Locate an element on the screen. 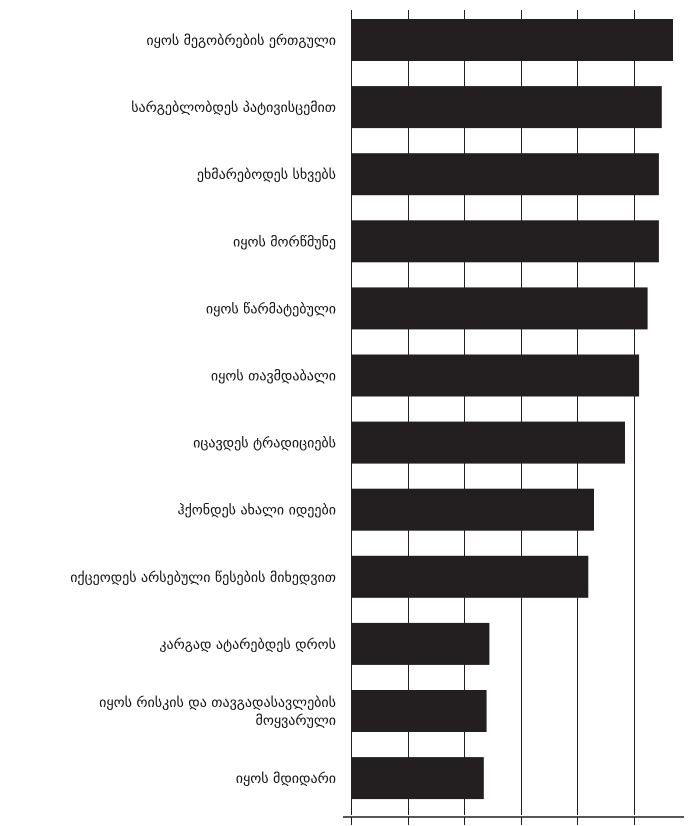  category-label-10: იყოს რისკის და თავგადასავლების მოყვარული is located at coordinates (217, 711).